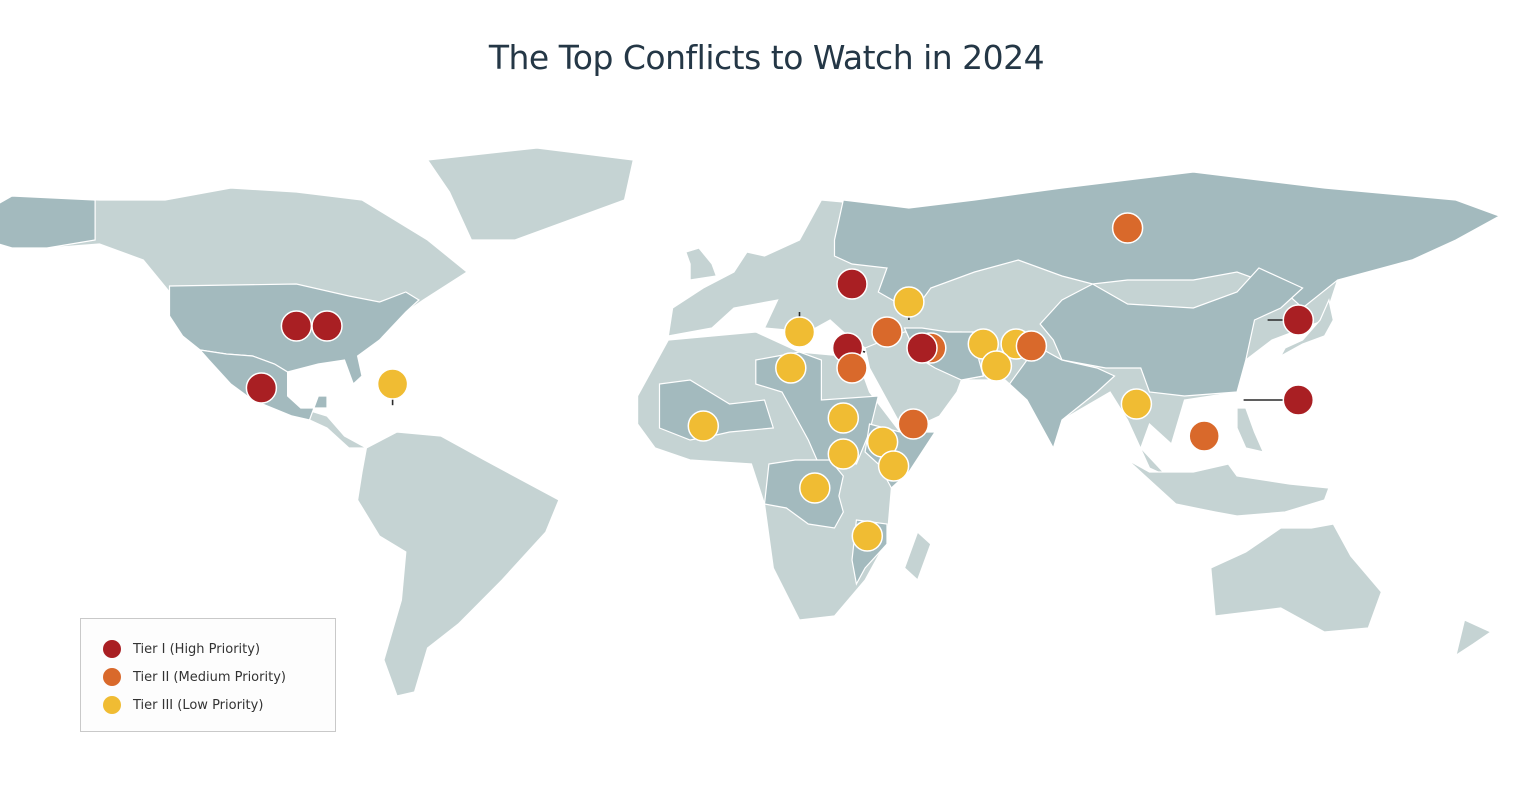 This screenshot has width=1533, height=812. Describe the element at coordinates (852, 284) in the screenshot. I see `conflict-marker-ukraine` at that location.